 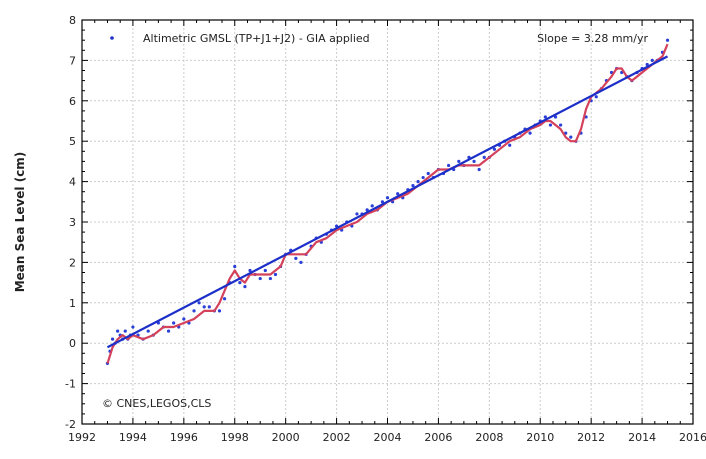 What do you see at coordinates (337, 437) in the screenshot?
I see `x-tick-label: 2002` at bounding box center [337, 437].